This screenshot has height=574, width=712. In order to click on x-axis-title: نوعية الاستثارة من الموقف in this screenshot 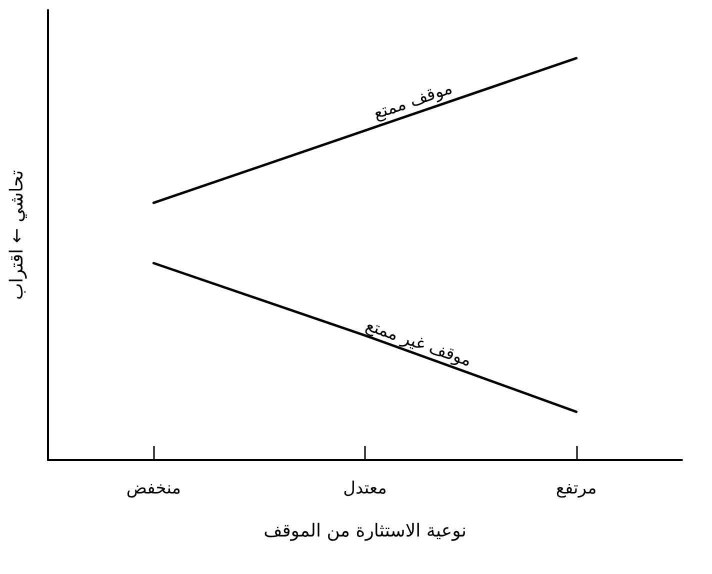, I will do `click(365, 531)`.